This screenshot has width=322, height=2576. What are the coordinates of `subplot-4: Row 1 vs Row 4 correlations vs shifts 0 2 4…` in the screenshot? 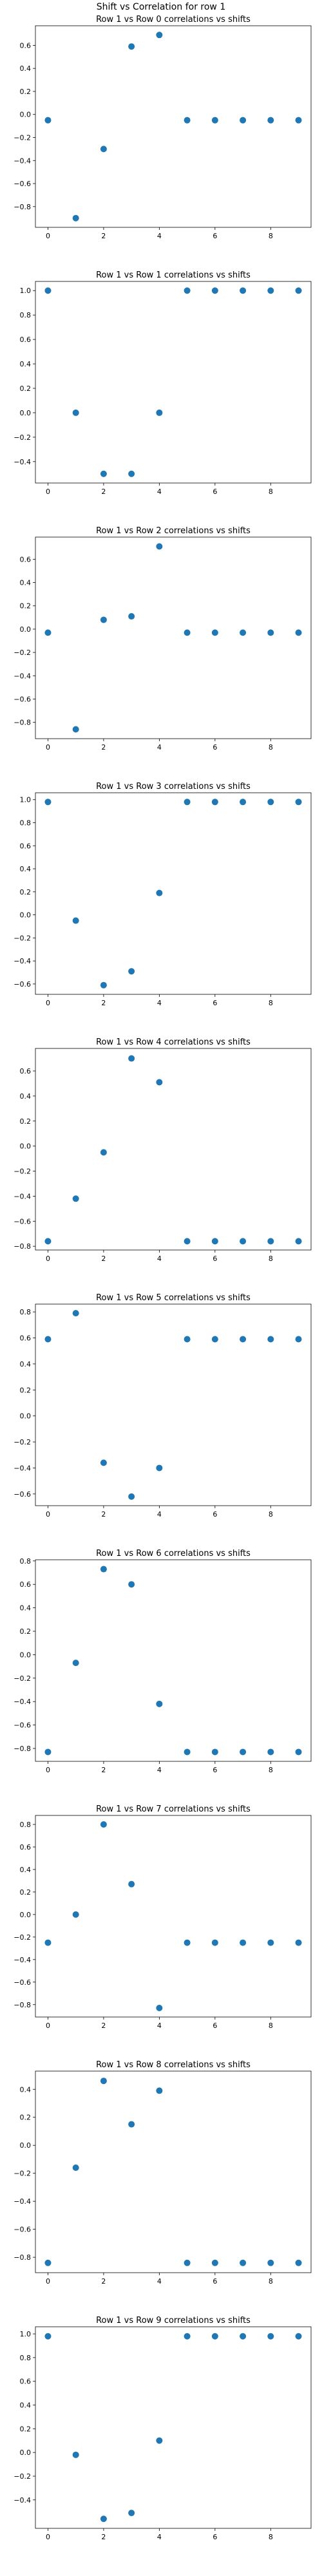 It's located at (163, 1150).